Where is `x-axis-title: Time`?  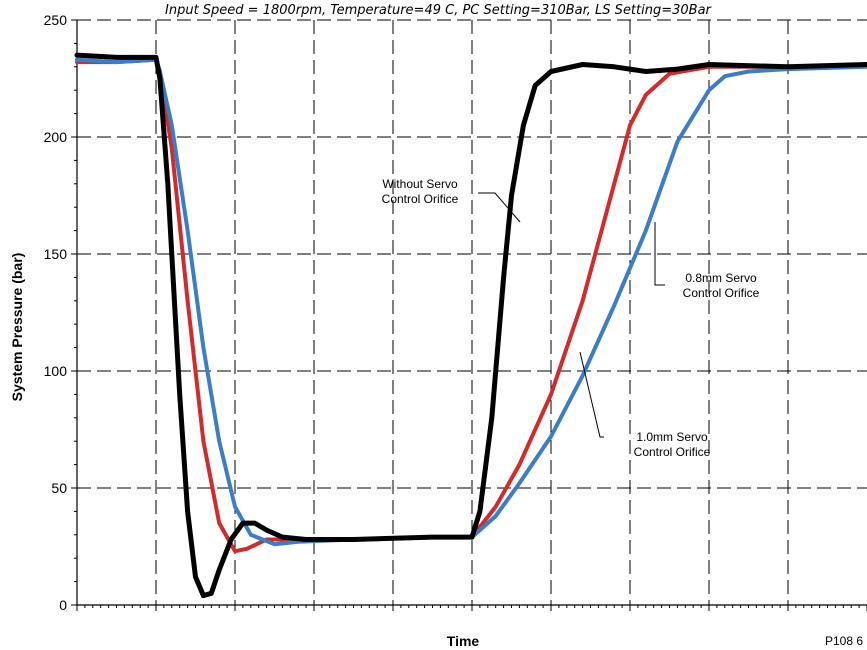
x-axis-title: Time is located at coordinates (463, 641).